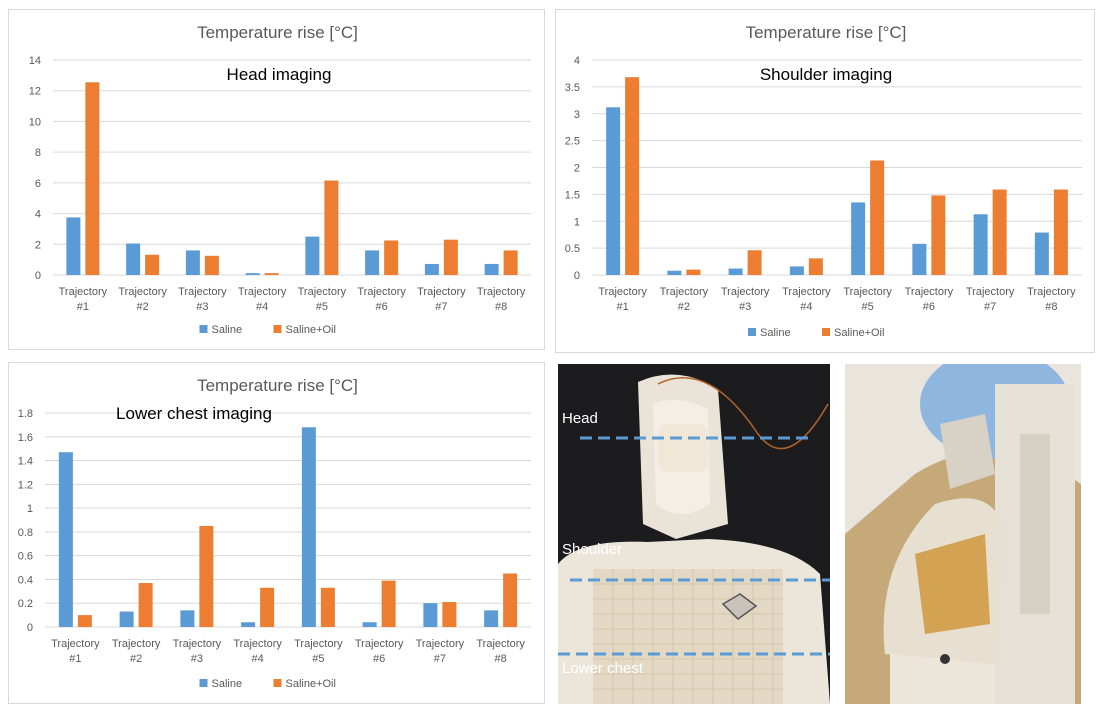 The width and height of the screenshot is (1101, 711). I want to click on y-tick-label: 1.5, so click(572, 195).